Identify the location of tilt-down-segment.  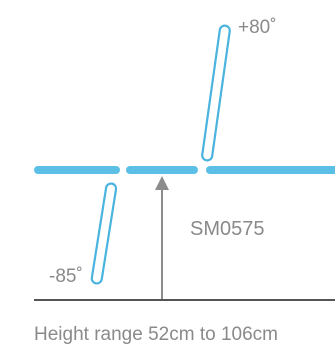
(104, 233).